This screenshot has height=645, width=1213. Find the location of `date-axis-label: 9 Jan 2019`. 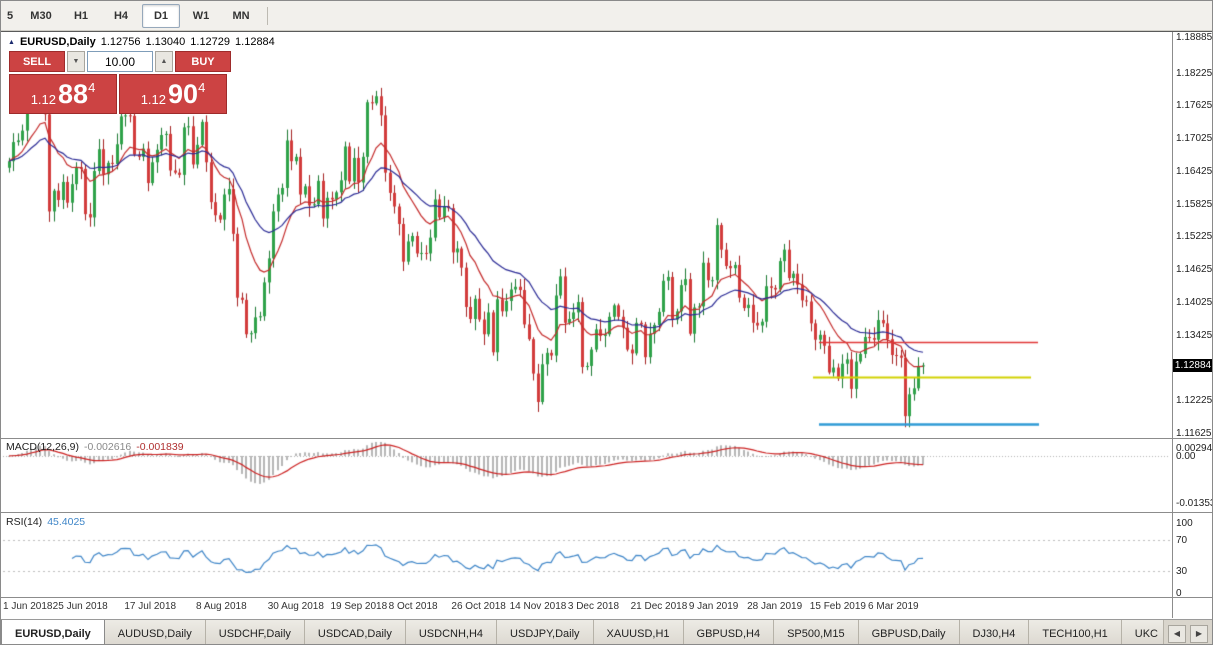

date-axis-label: 9 Jan 2019 is located at coordinates (713, 606).